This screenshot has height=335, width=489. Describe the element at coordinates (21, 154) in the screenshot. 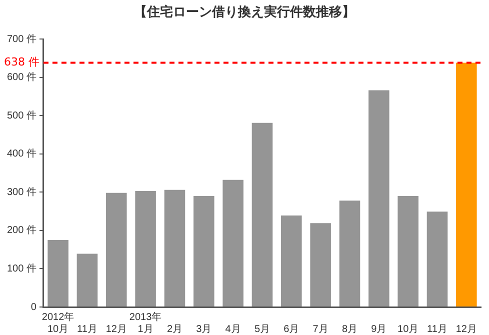

I see `y-tick-label: 400 件` at that location.